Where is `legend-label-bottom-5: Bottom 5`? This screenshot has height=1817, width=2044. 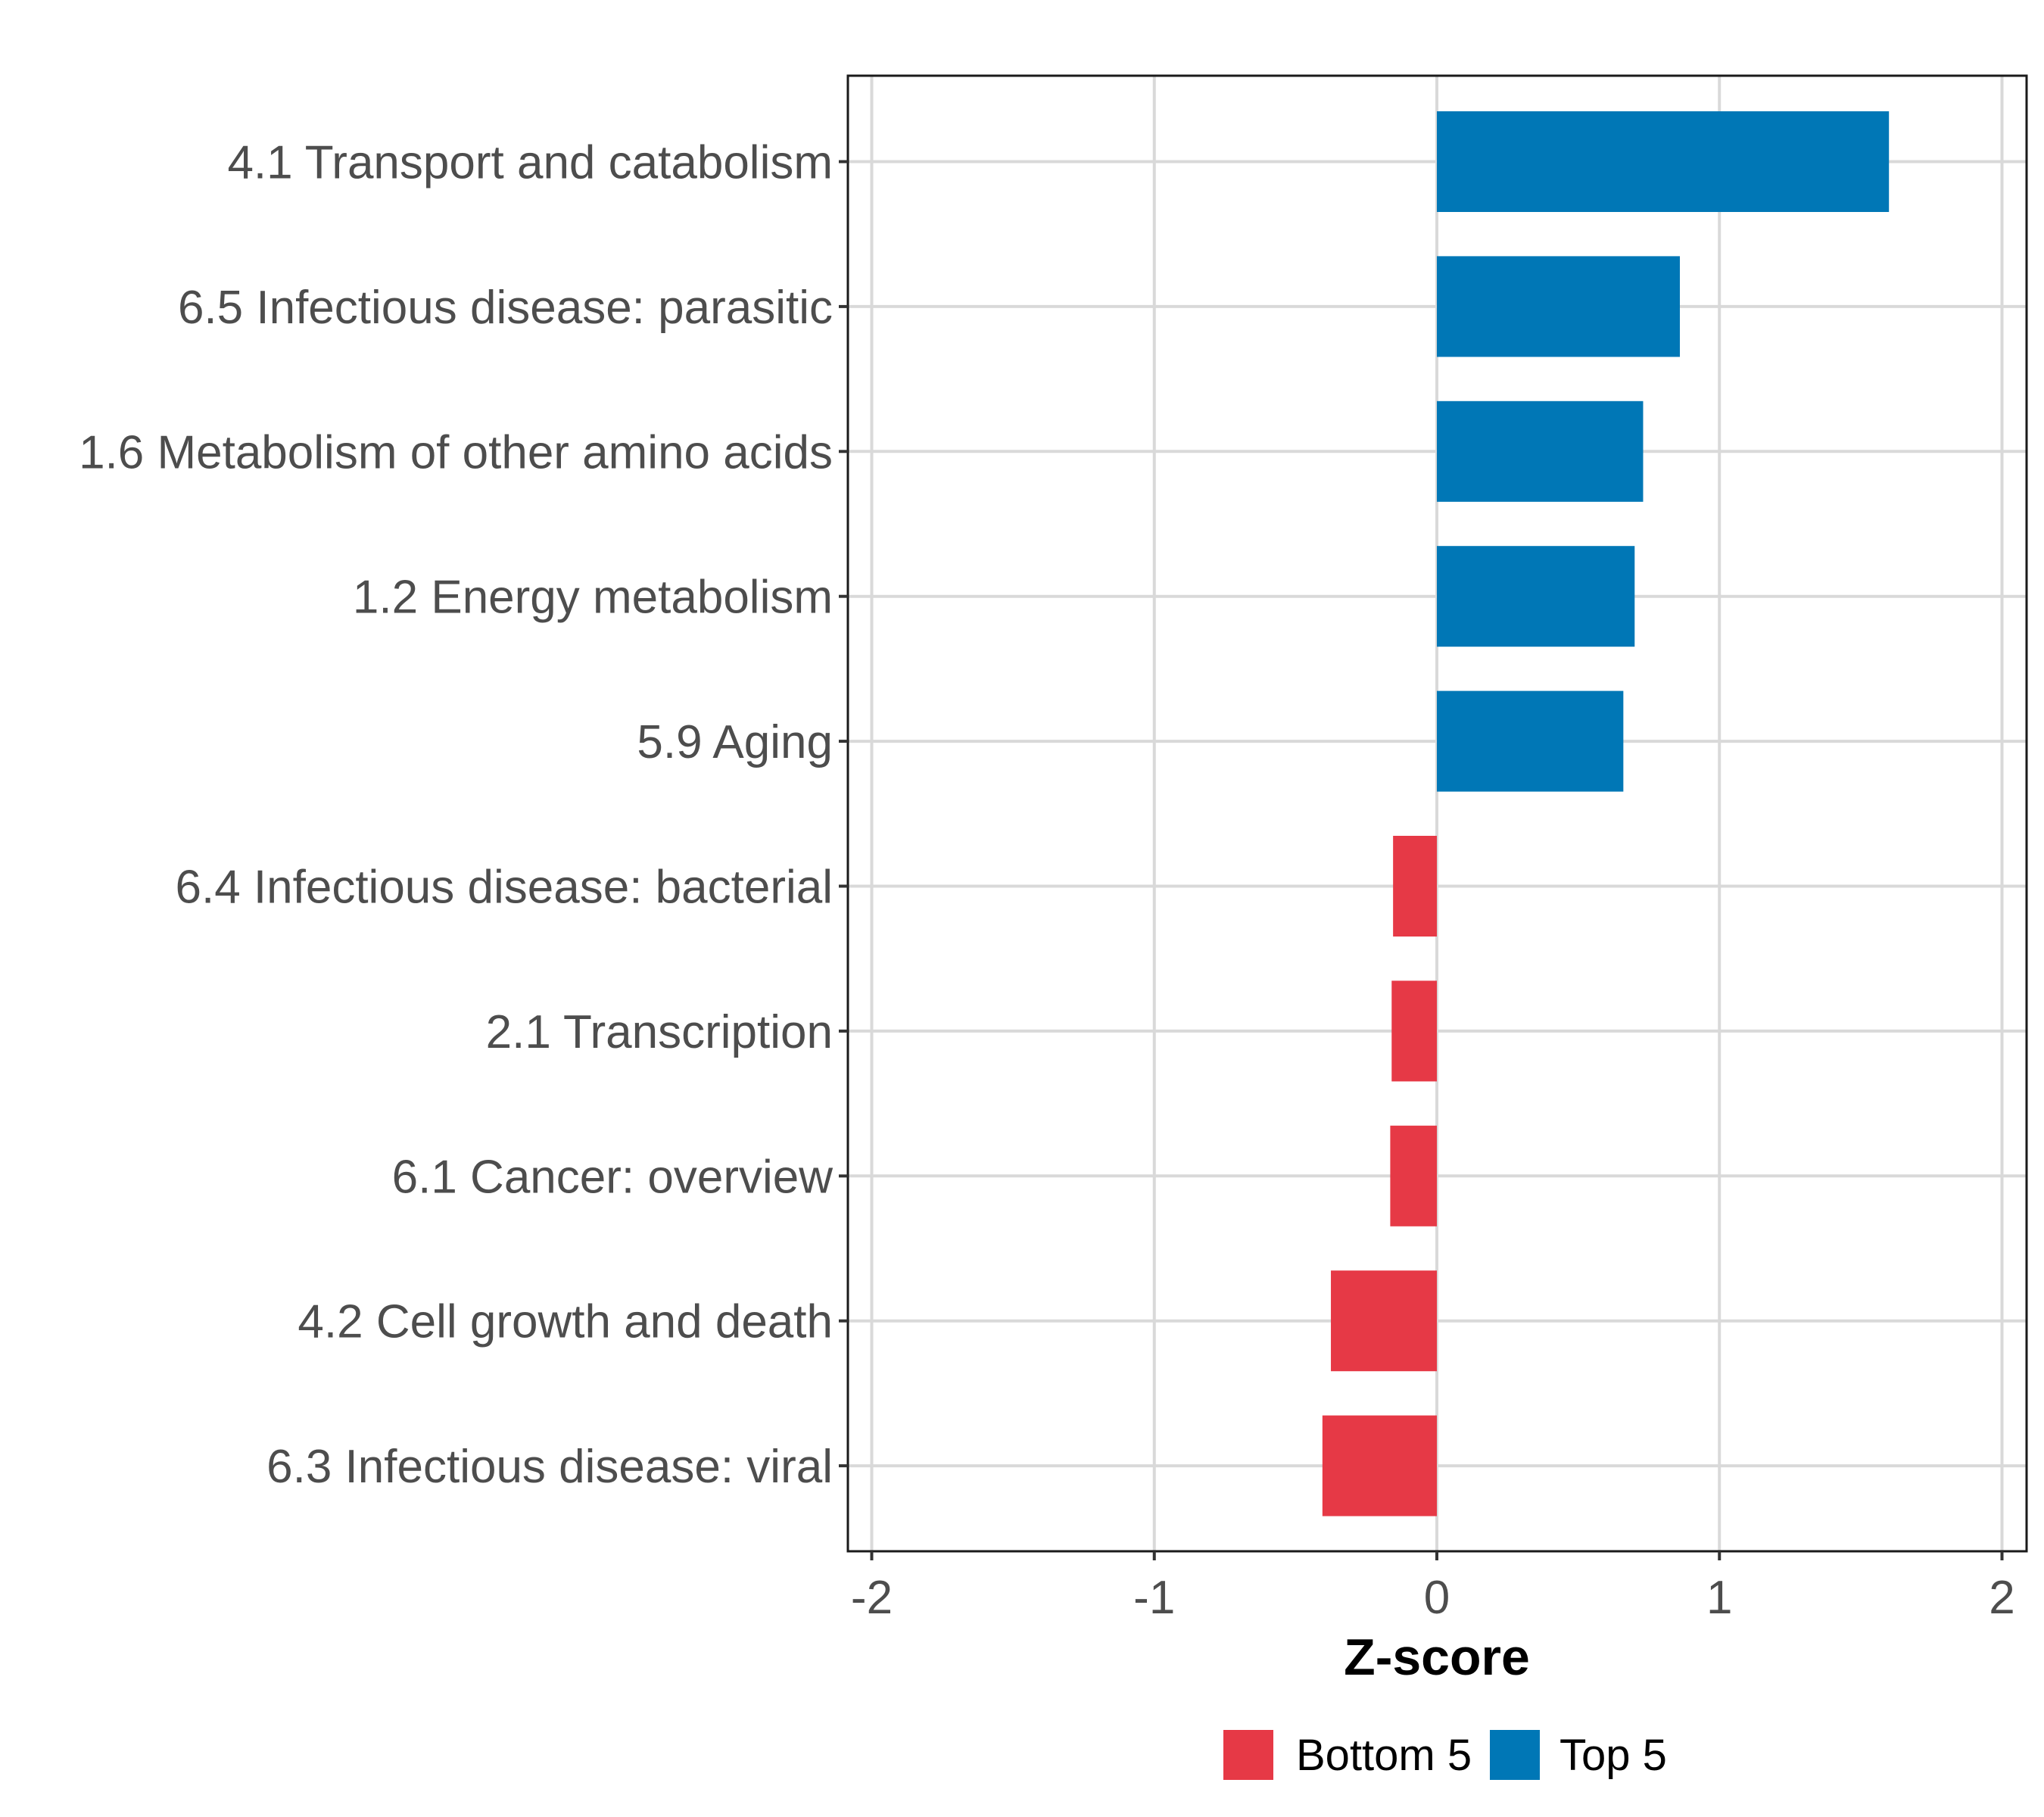
legend-label-bottom-5: Bottom 5 is located at coordinates (1384, 1755).